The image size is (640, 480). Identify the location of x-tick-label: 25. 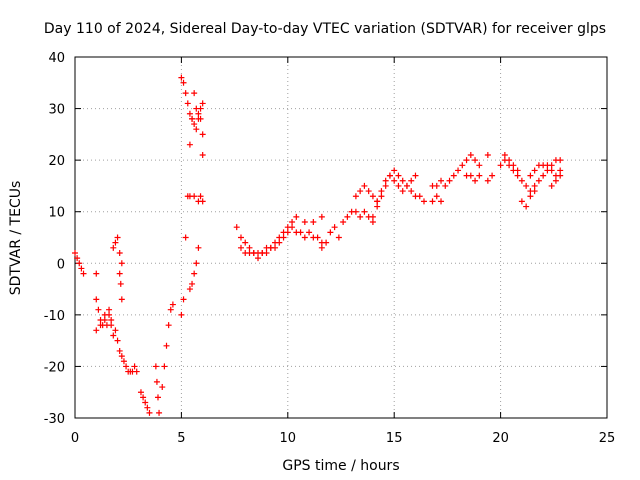
(607, 438).